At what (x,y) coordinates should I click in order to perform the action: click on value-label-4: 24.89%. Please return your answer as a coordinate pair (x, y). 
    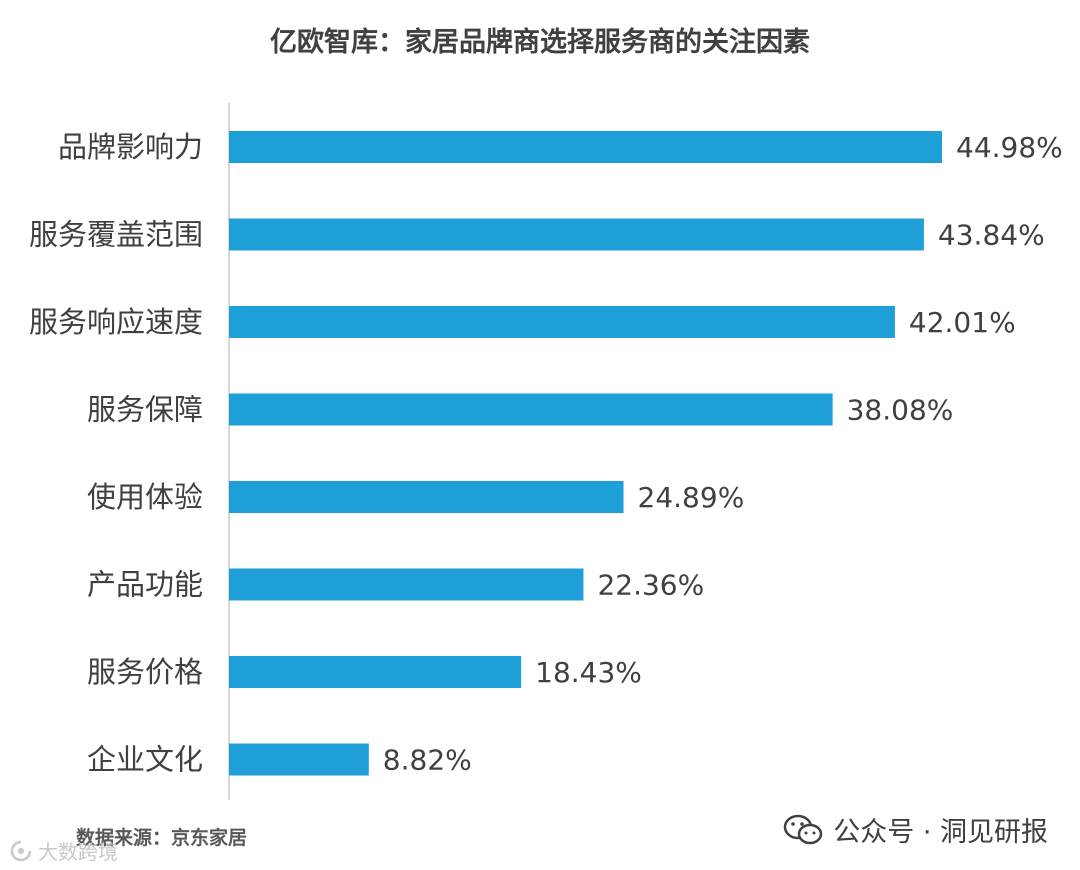
    Looking at the image, I should click on (691, 497).